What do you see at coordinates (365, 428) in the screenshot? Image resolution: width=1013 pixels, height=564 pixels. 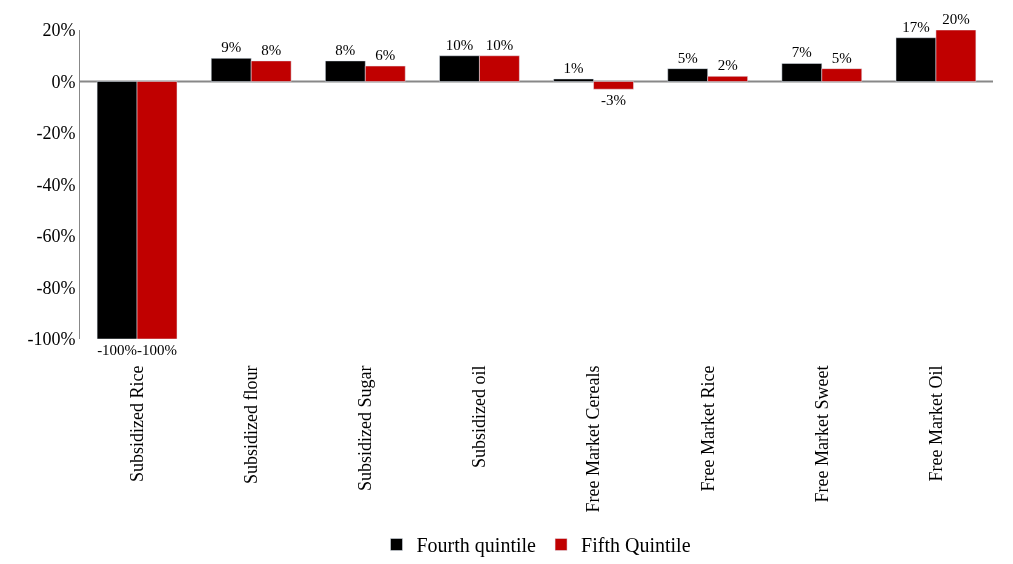 I see `x-tick-label: Subsidized Sugar` at bounding box center [365, 428].